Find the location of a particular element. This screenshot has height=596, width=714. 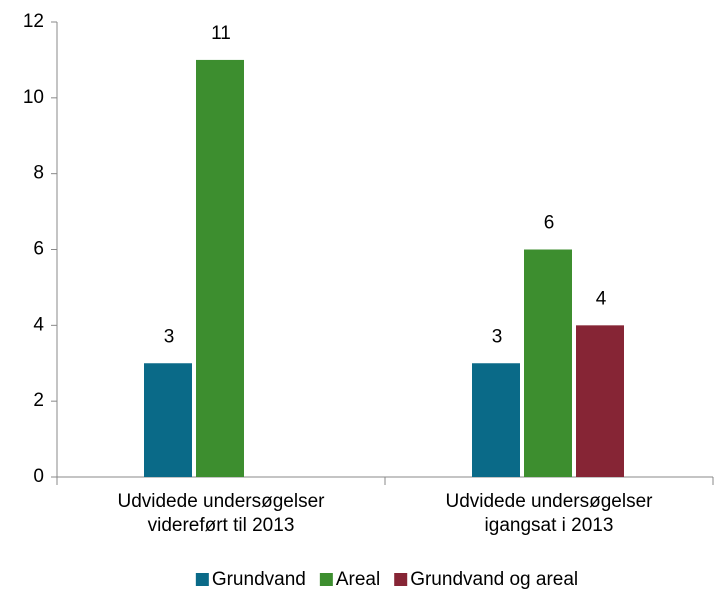

legend-item: Areal is located at coordinates (349, 579).